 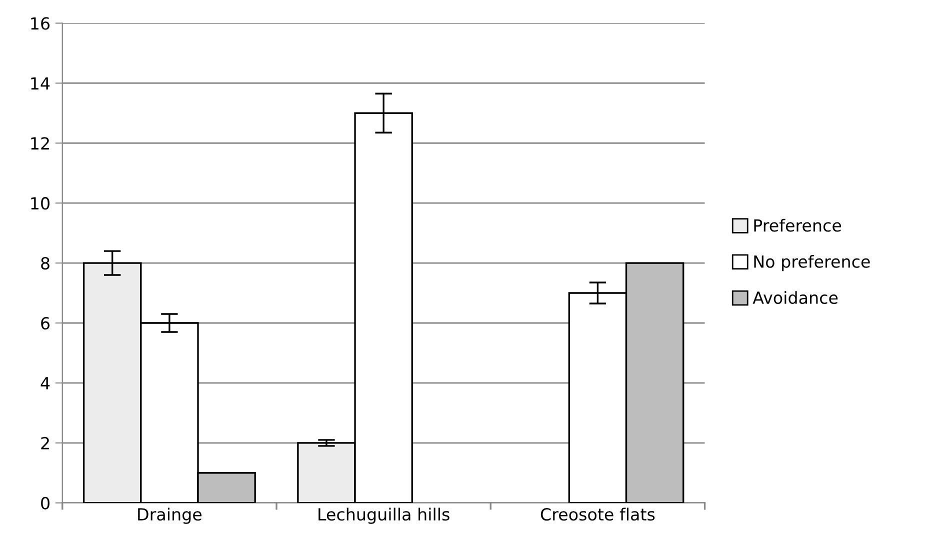 What do you see at coordinates (798, 225) in the screenshot?
I see `legend-label: Preference` at bounding box center [798, 225].